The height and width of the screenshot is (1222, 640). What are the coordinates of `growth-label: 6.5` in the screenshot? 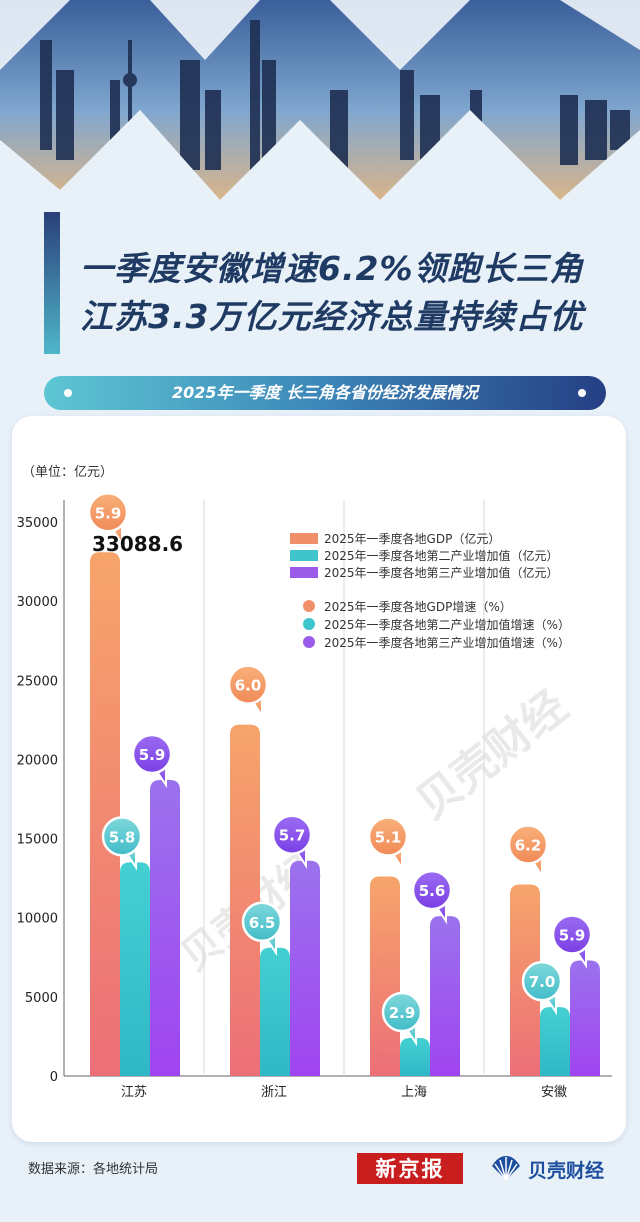 It's located at (262, 923).